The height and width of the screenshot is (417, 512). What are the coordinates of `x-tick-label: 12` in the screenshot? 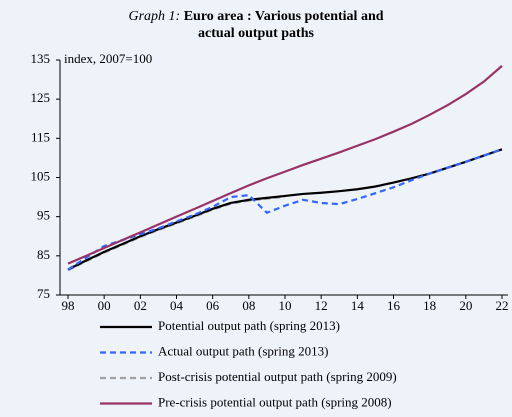 It's located at (321, 305).